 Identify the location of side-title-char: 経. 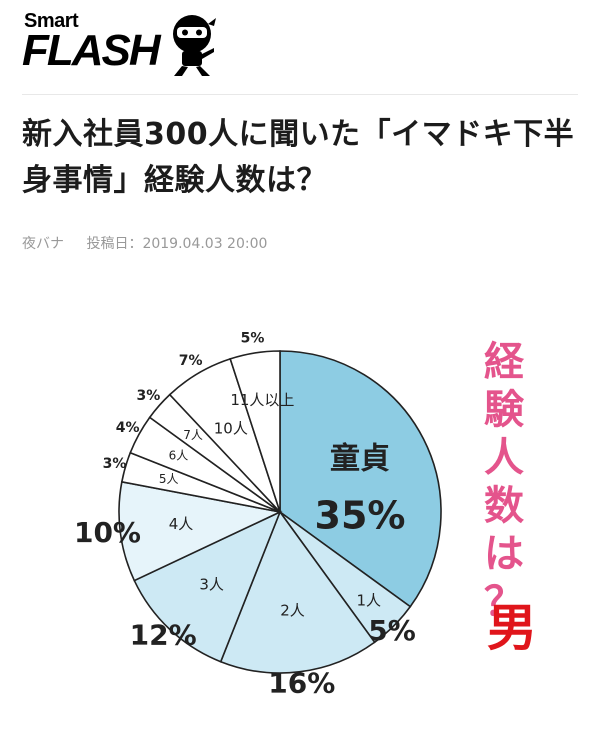
(504, 362).